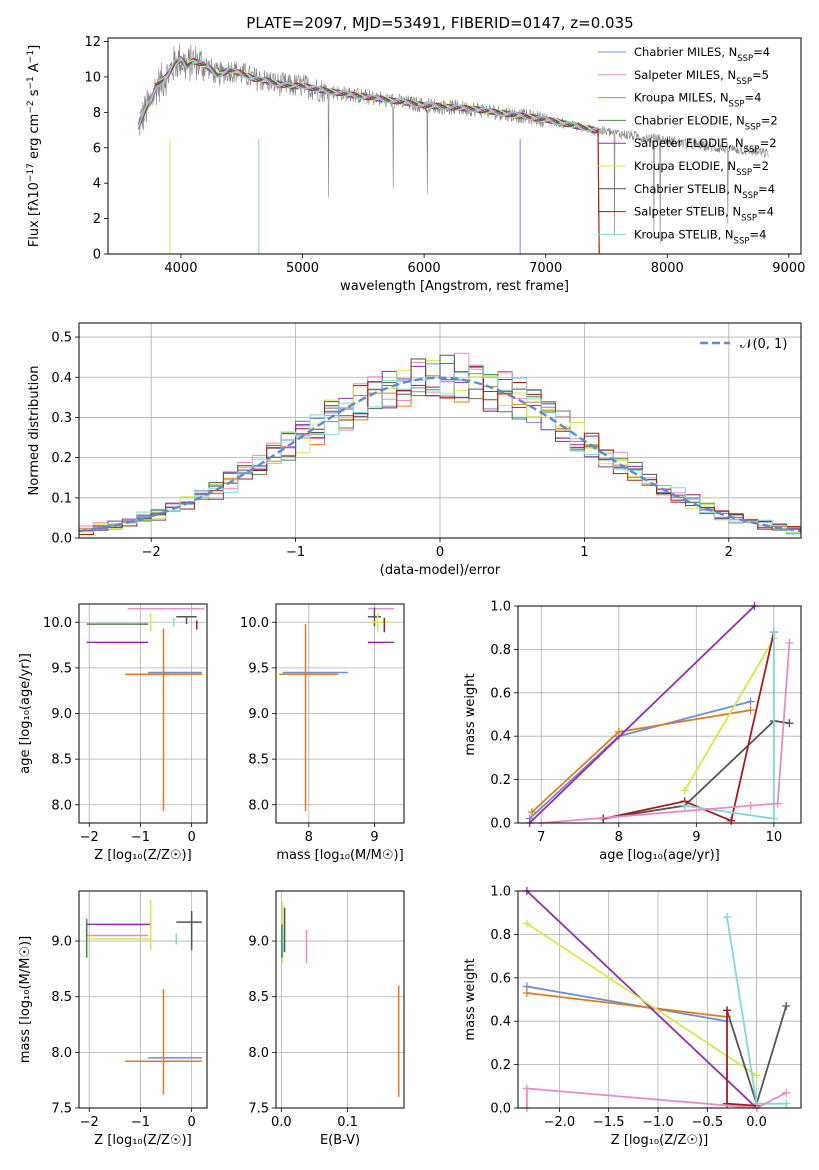 Image resolution: width=819 pixels, height=1170 pixels. I want to click on legend-label: Kroupa MILES, NSSP=4, so click(697, 100).